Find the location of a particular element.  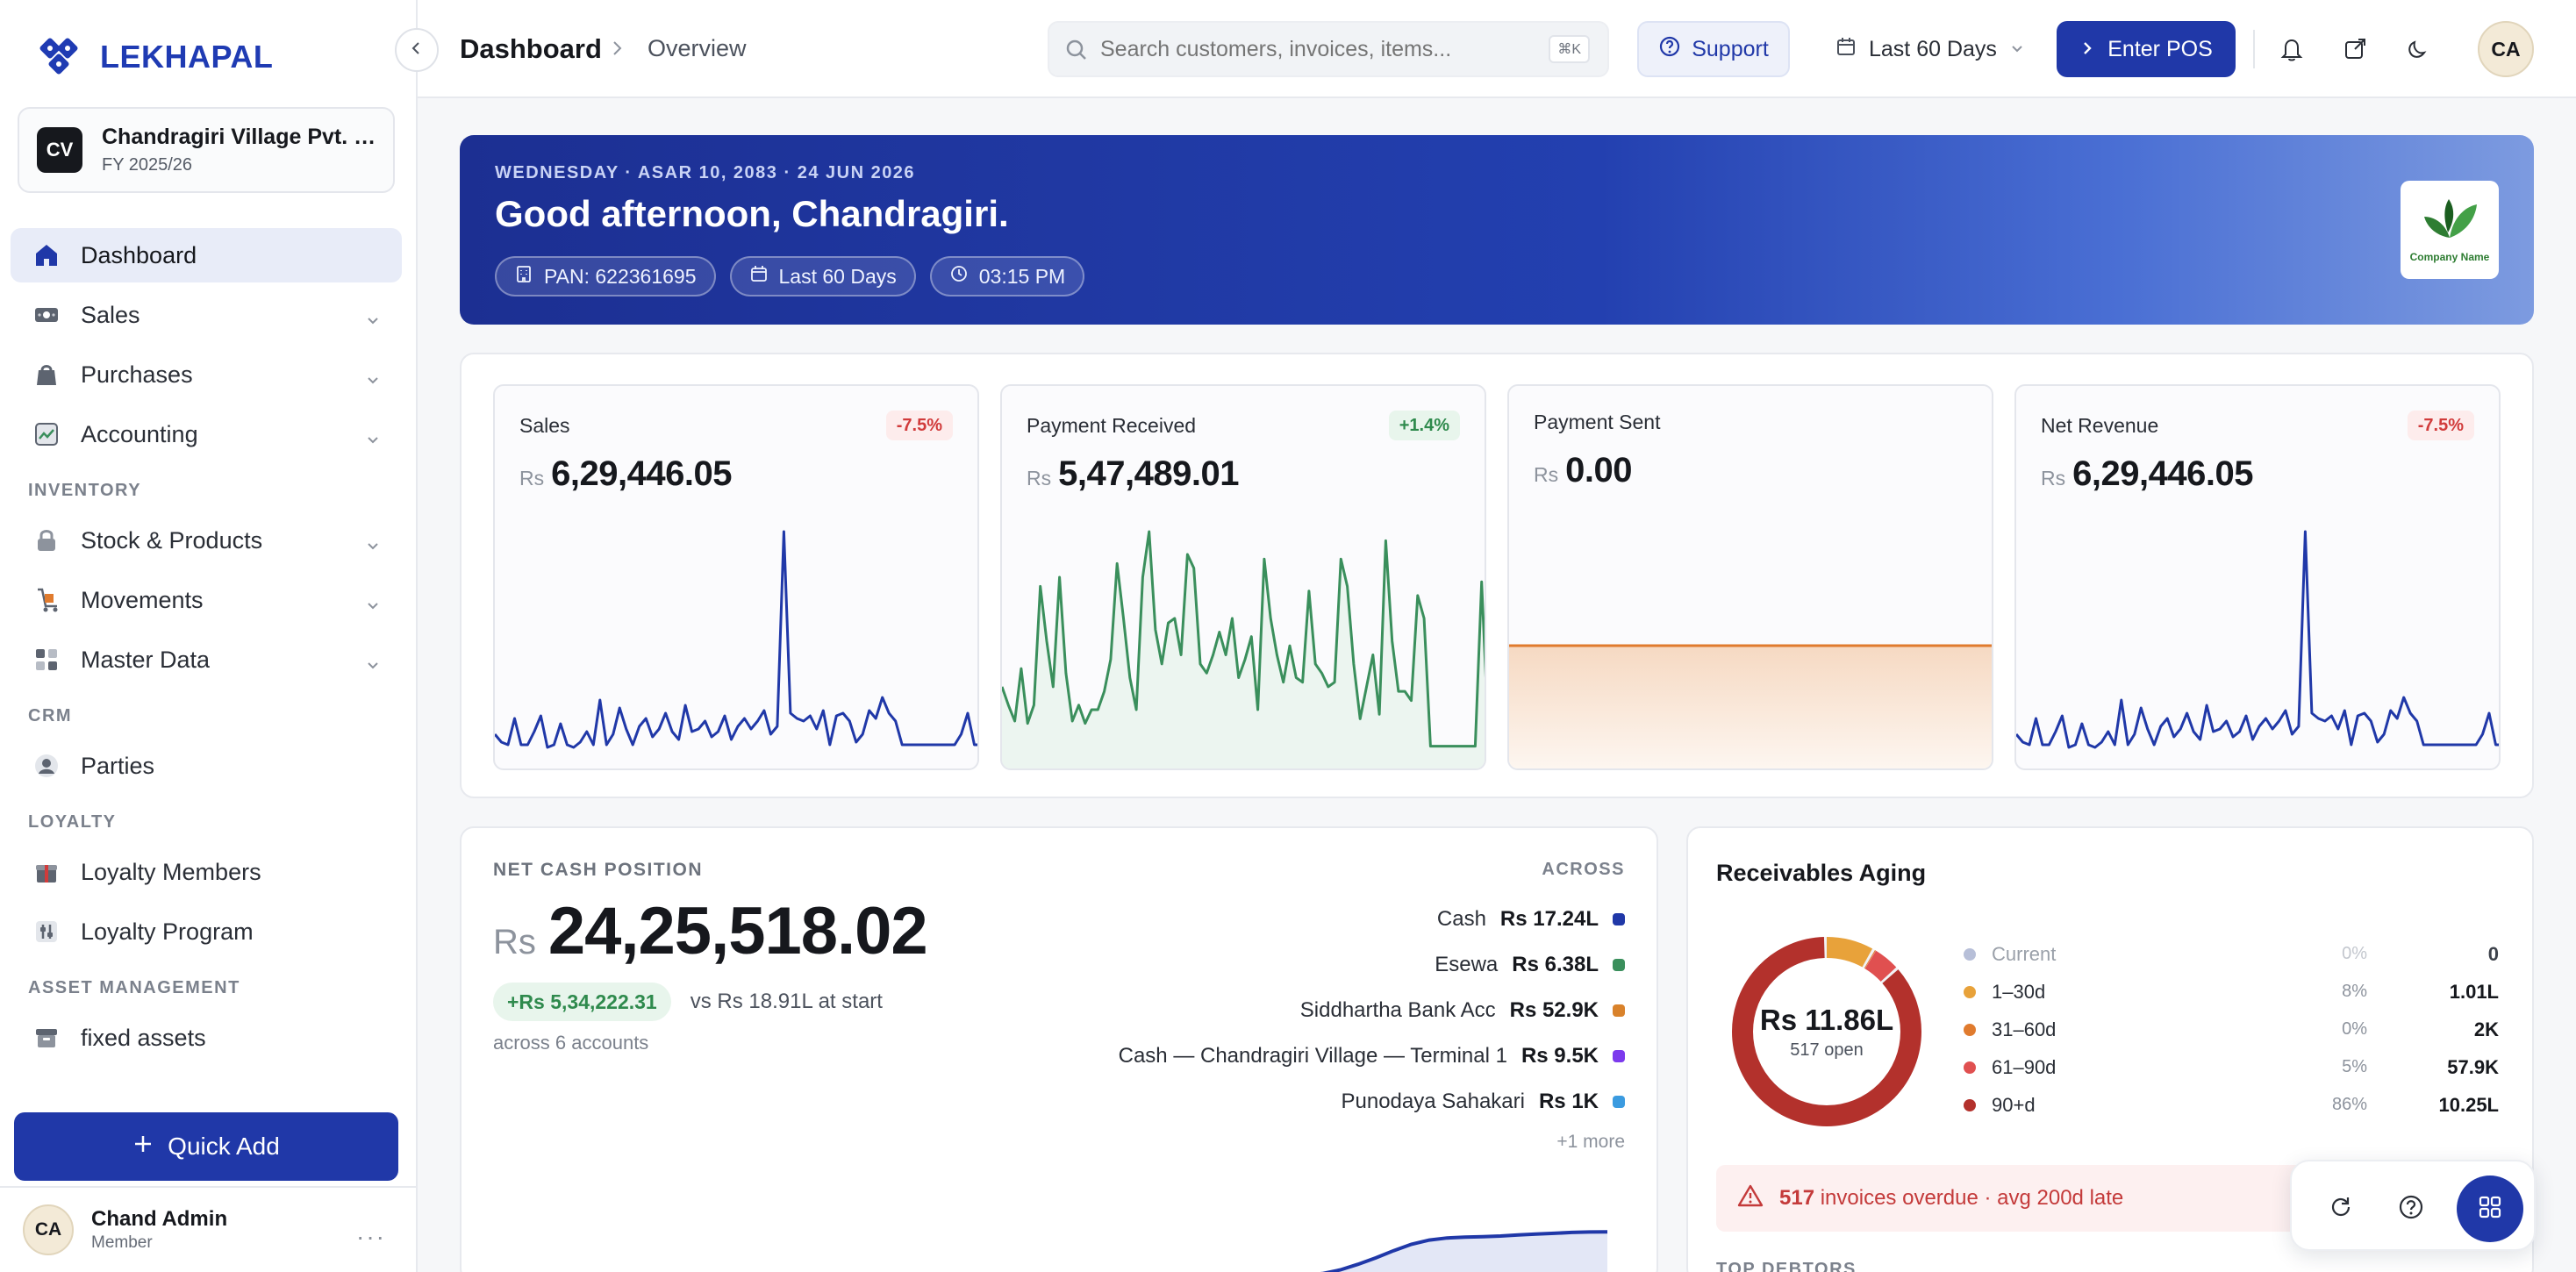

sidebar-item-label: Purchases is located at coordinates (137, 374).